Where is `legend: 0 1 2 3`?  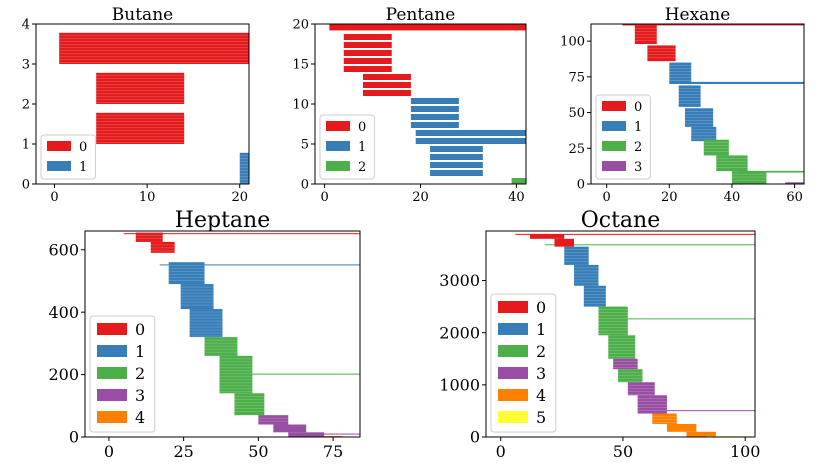
legend: 0 1 2 3 is located at coordinates (623, 137).